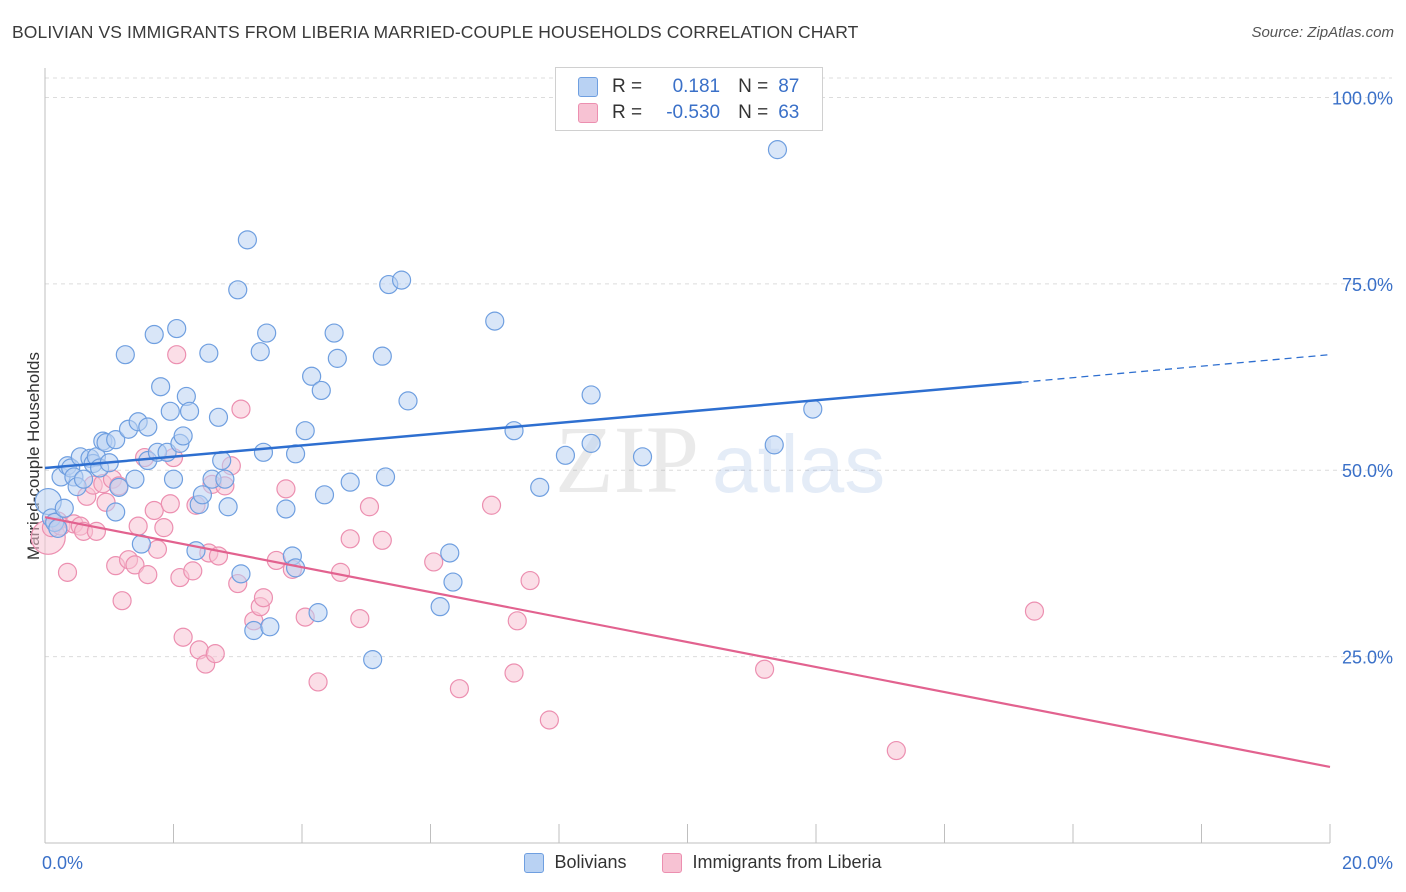 The image size is (1406, 892). I want to click on y-tick-label: 50.0%, so click(1367, 471).